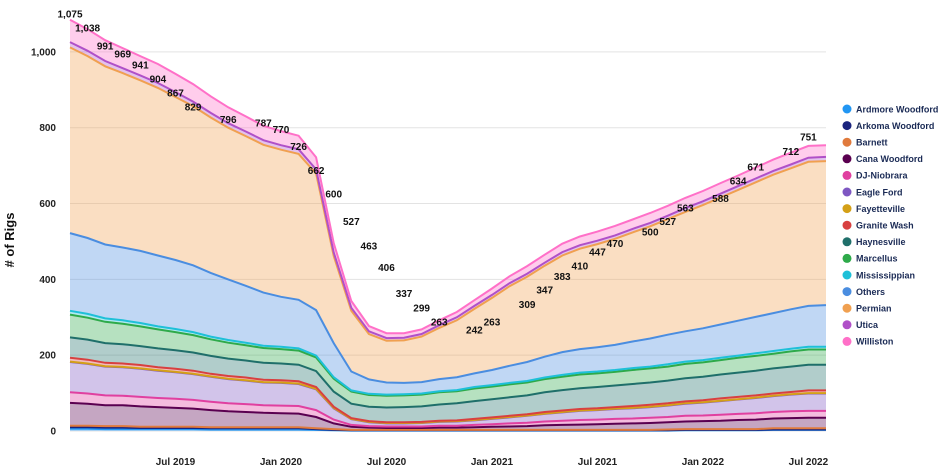  Describe the element at coordinates (847, 325) in the screenshot. I see `legend-marker-utica` at that location.